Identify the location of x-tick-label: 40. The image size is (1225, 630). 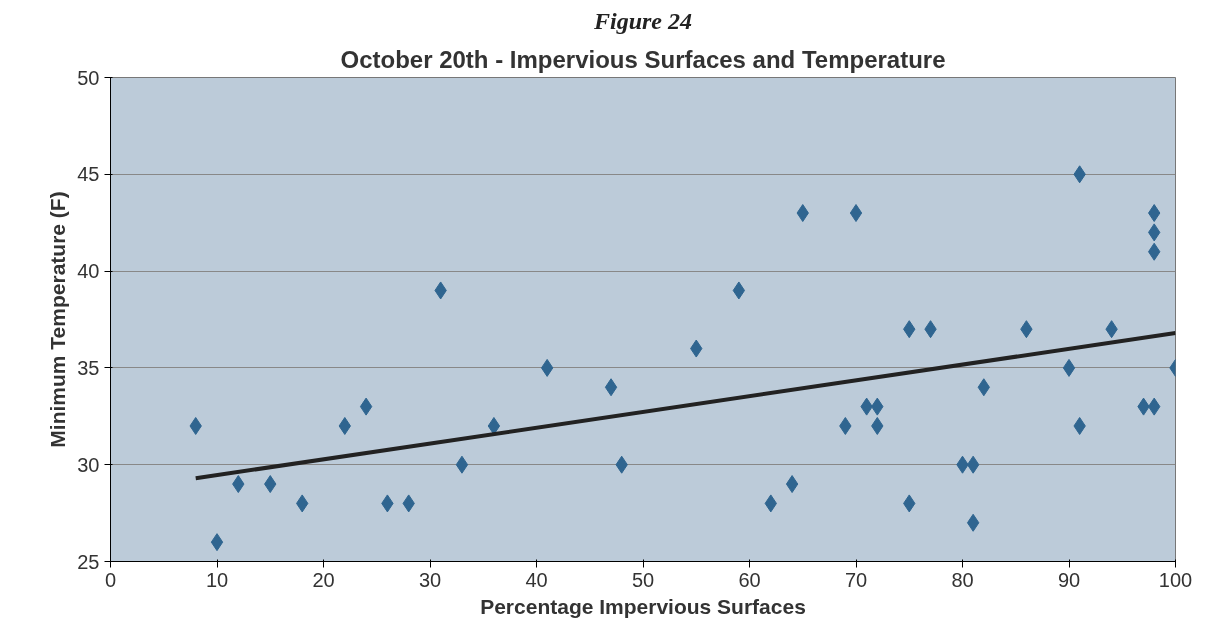
(536, 579).